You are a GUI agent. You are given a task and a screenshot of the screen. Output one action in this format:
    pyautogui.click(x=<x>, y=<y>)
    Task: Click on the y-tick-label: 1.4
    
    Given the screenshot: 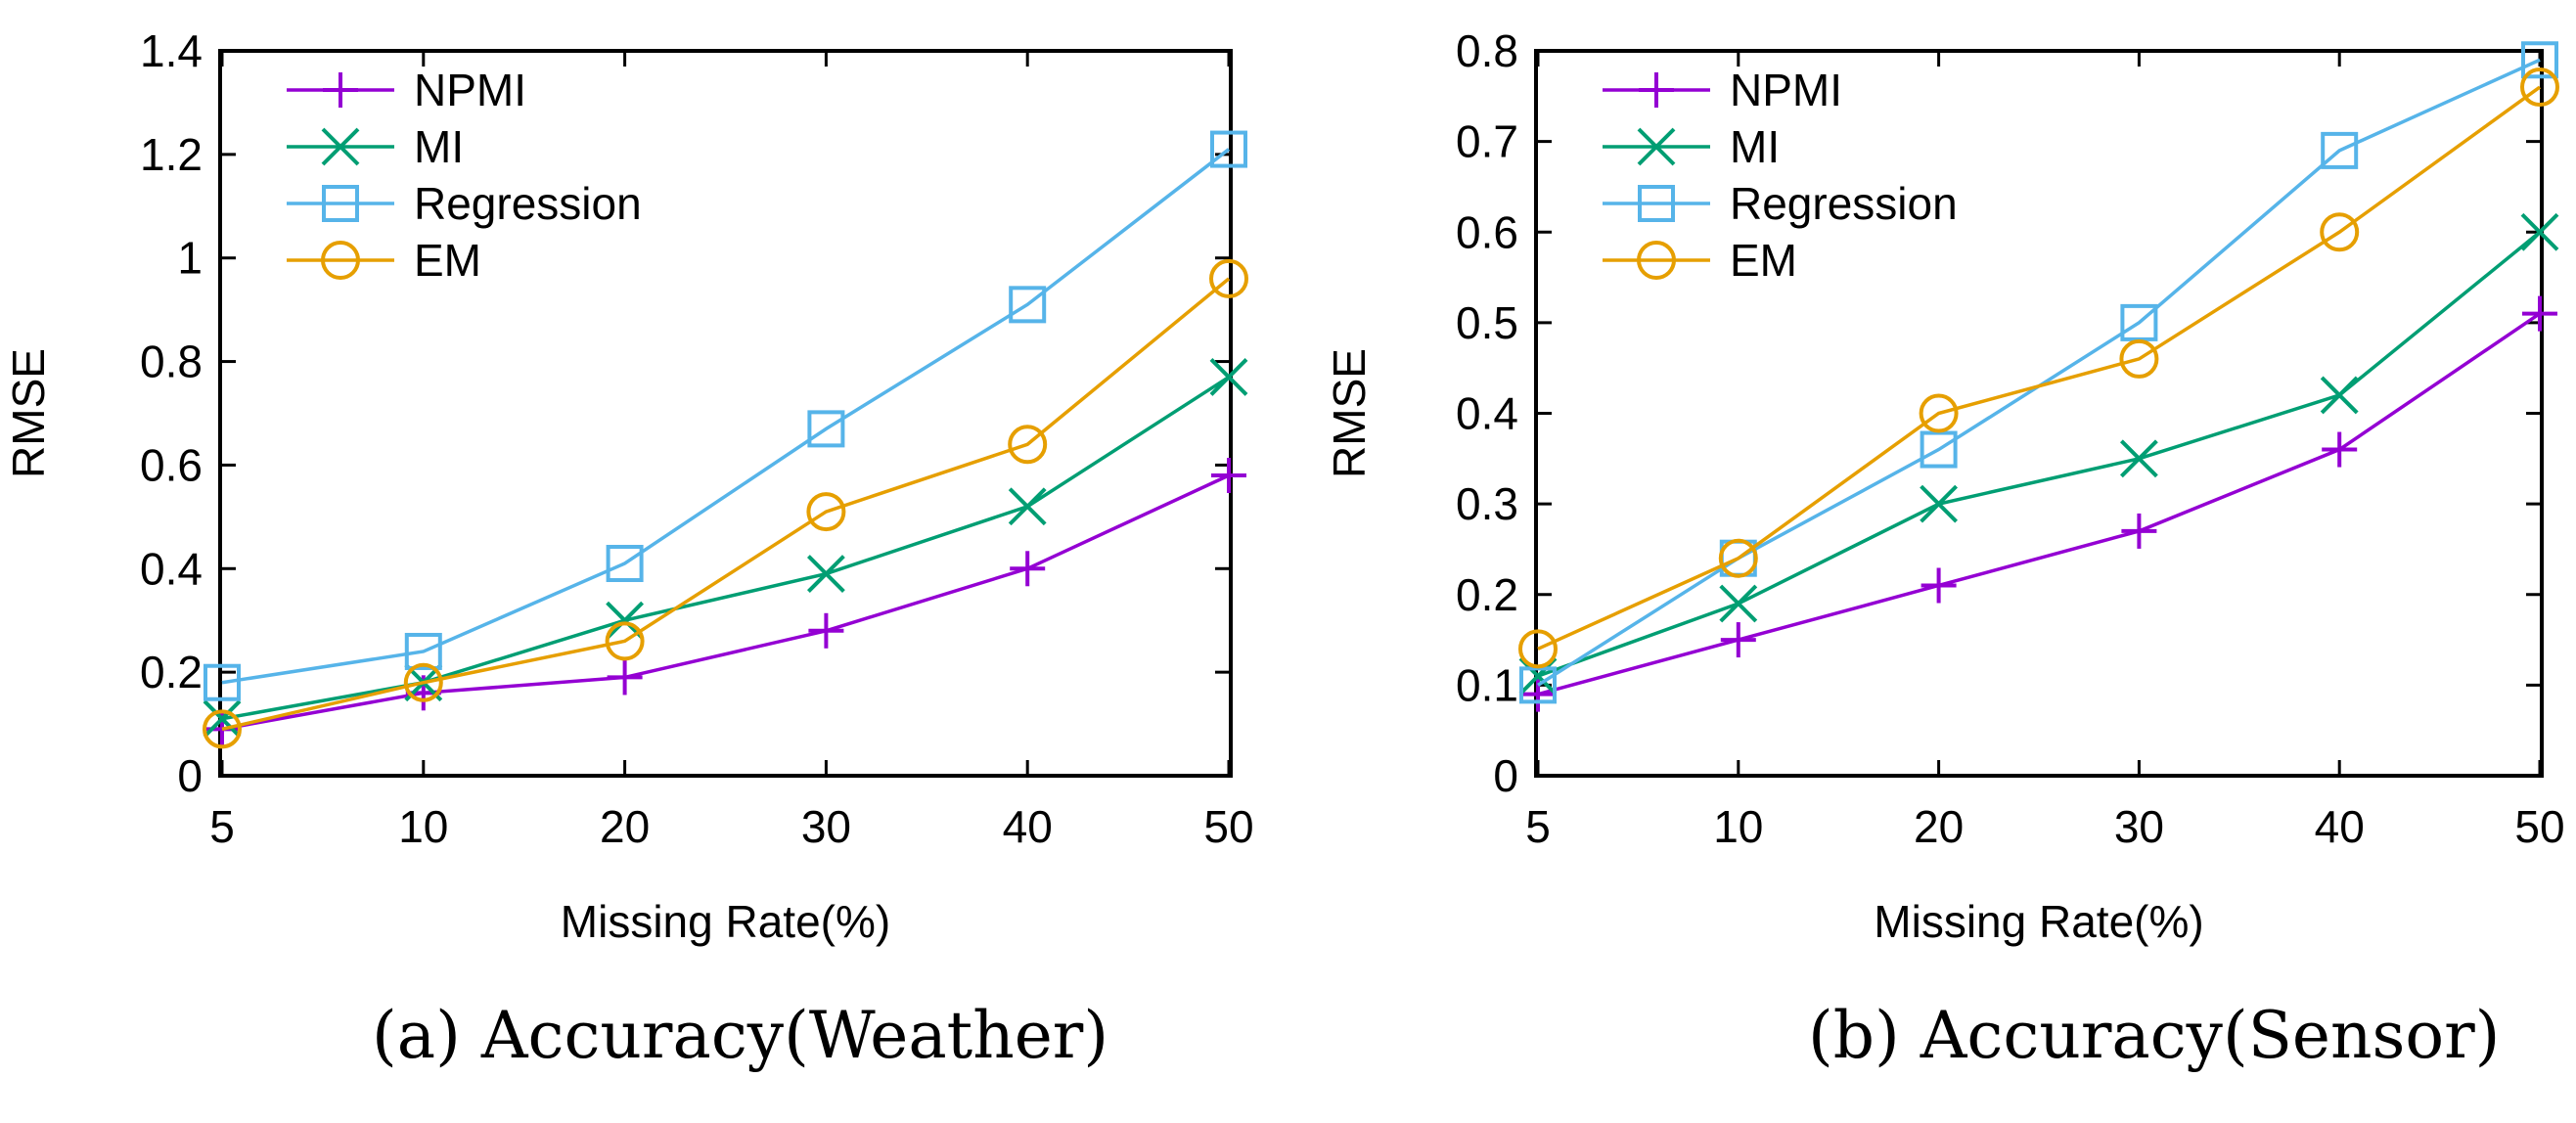 What is the action you would take?
    pyautogui.click(x=171, y=51)
    